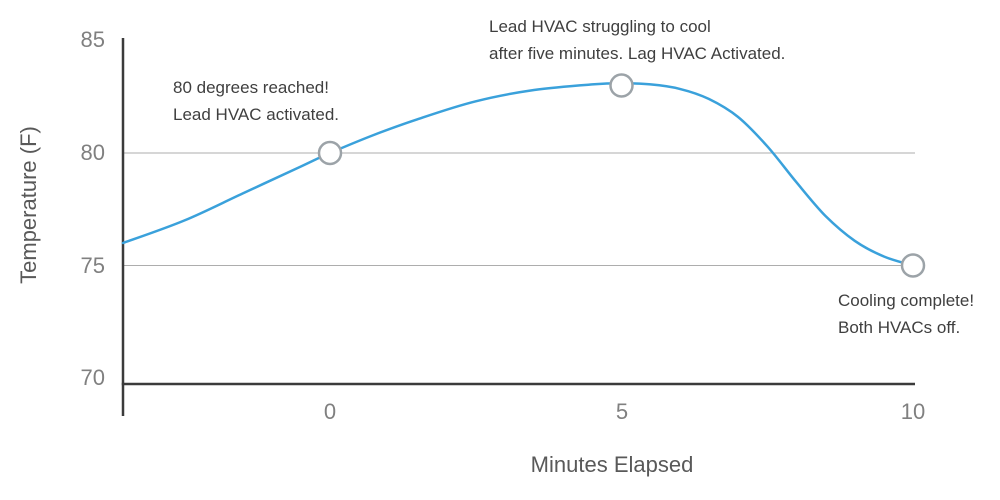 The height and width of the screenshot is (500, 1000). What do you see at coordinates (906, 314) in the screenshot?
I see `annotation-cooling-complete: Cooling complete! Both HVACs off.` at bounding box center [906, 314].